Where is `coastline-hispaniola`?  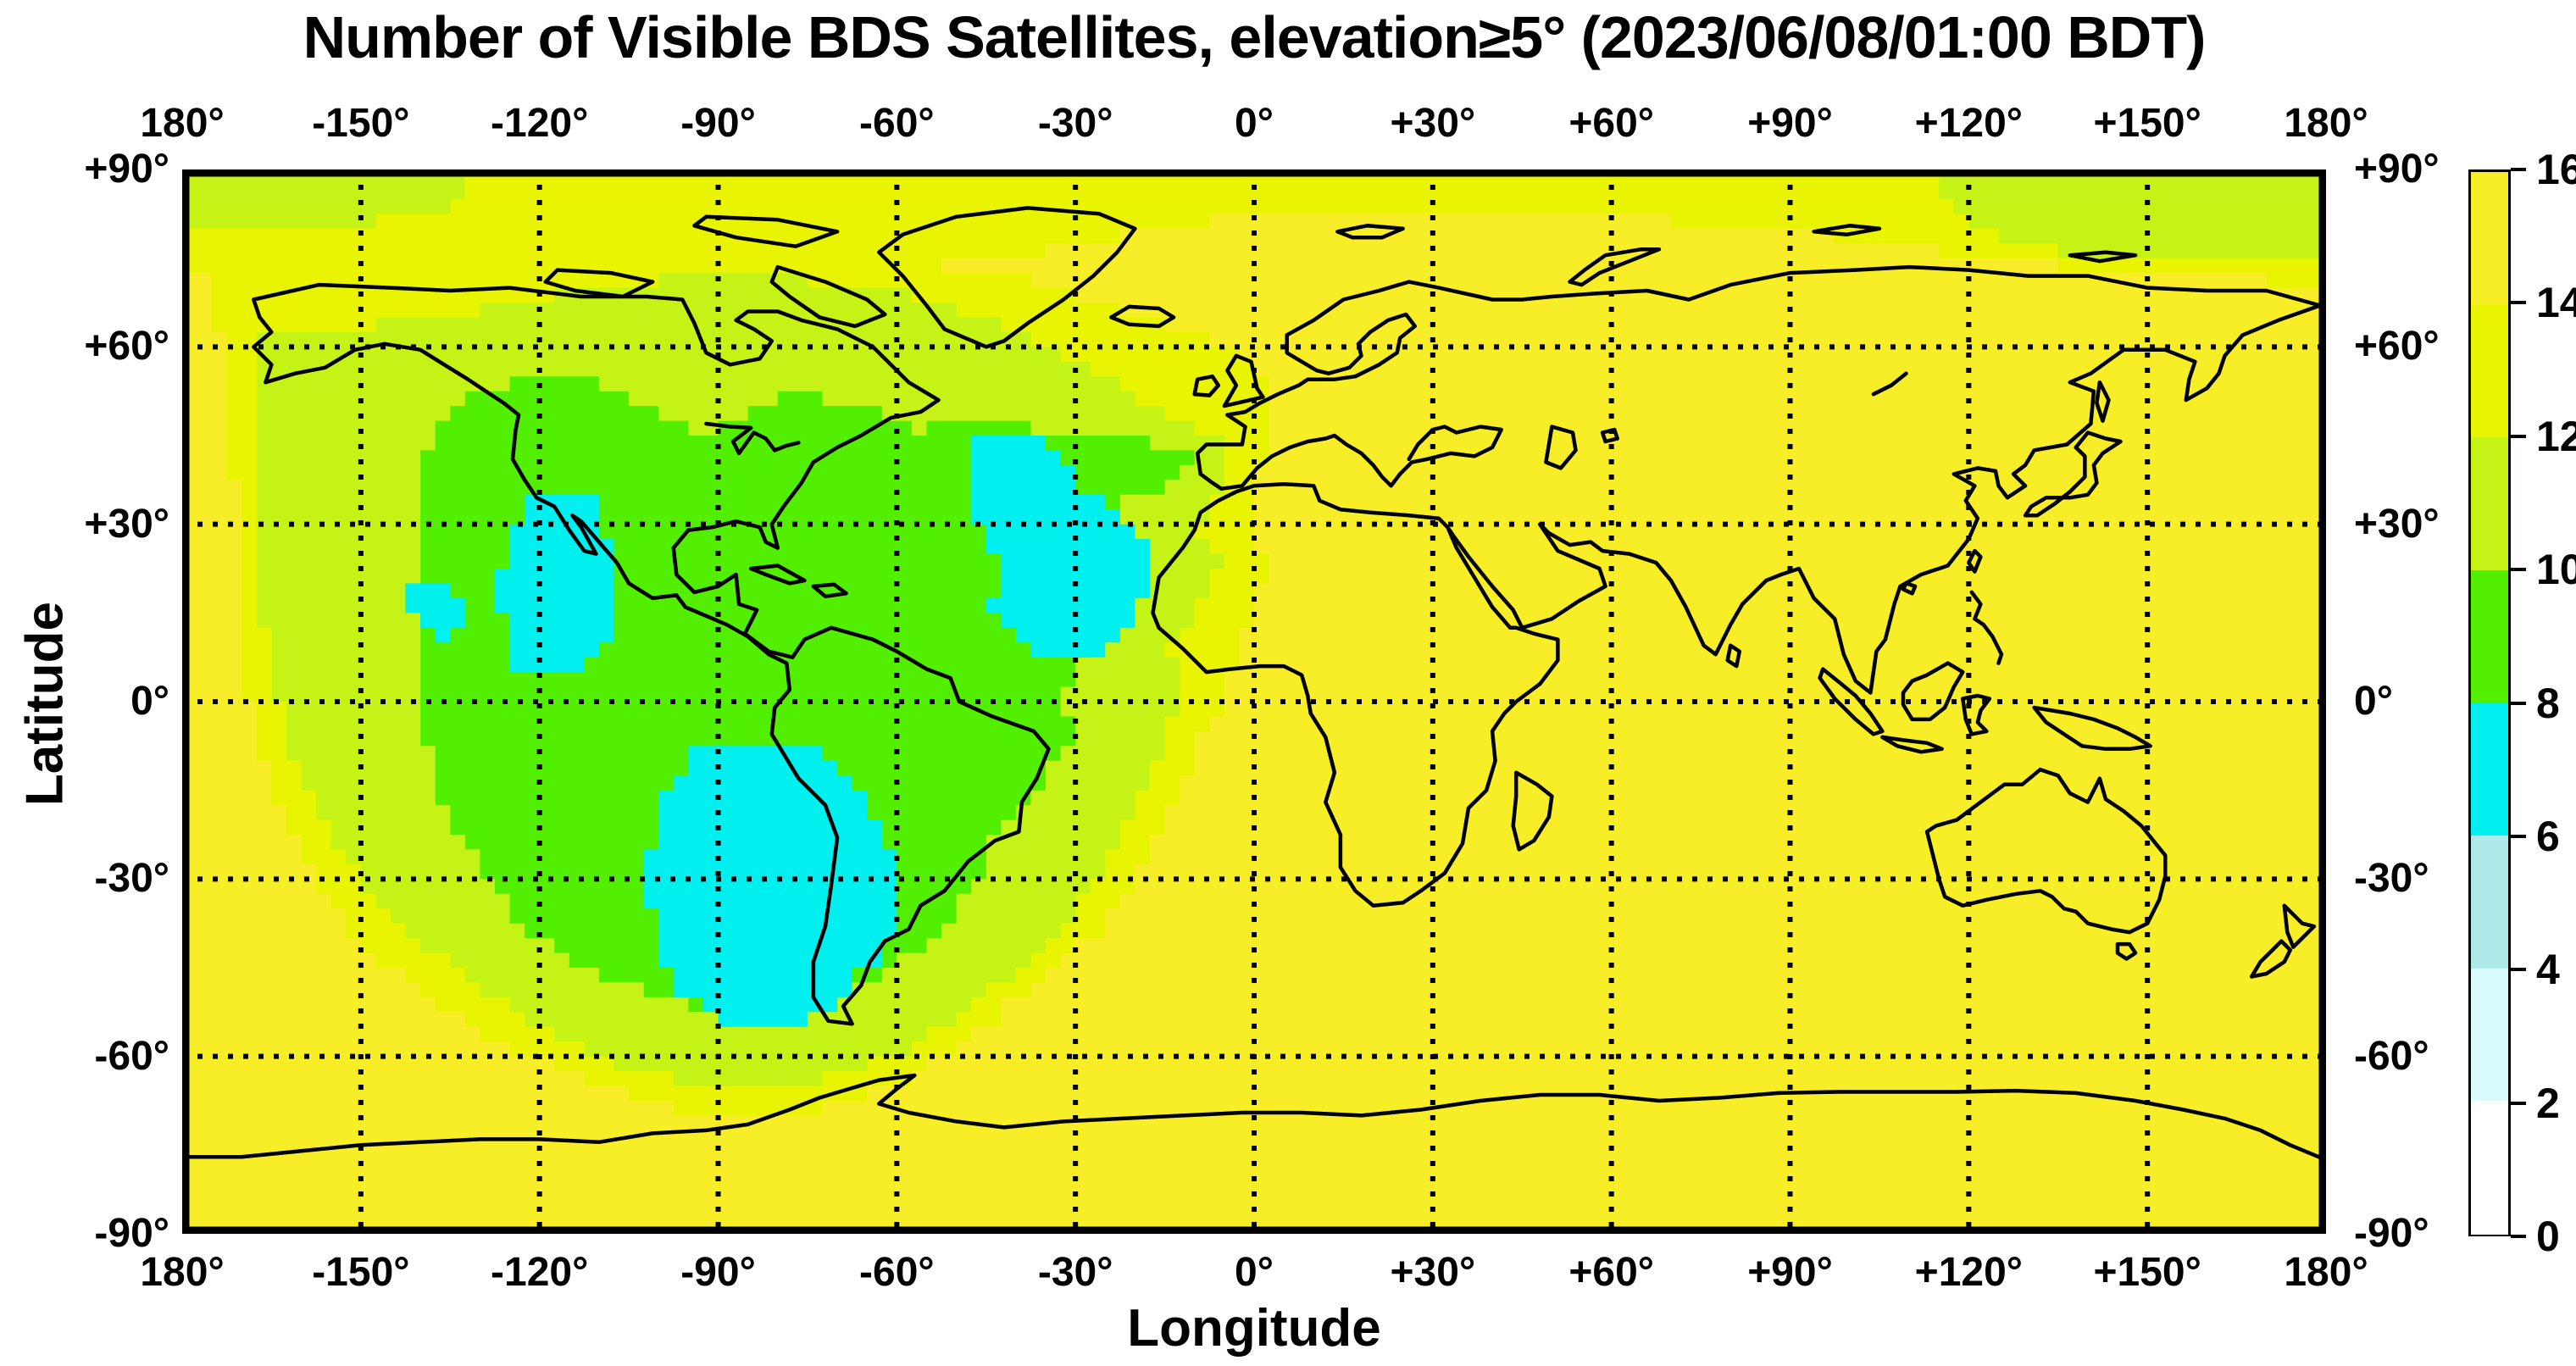
coastline-hispaniola is located at coordinates (829, 590).